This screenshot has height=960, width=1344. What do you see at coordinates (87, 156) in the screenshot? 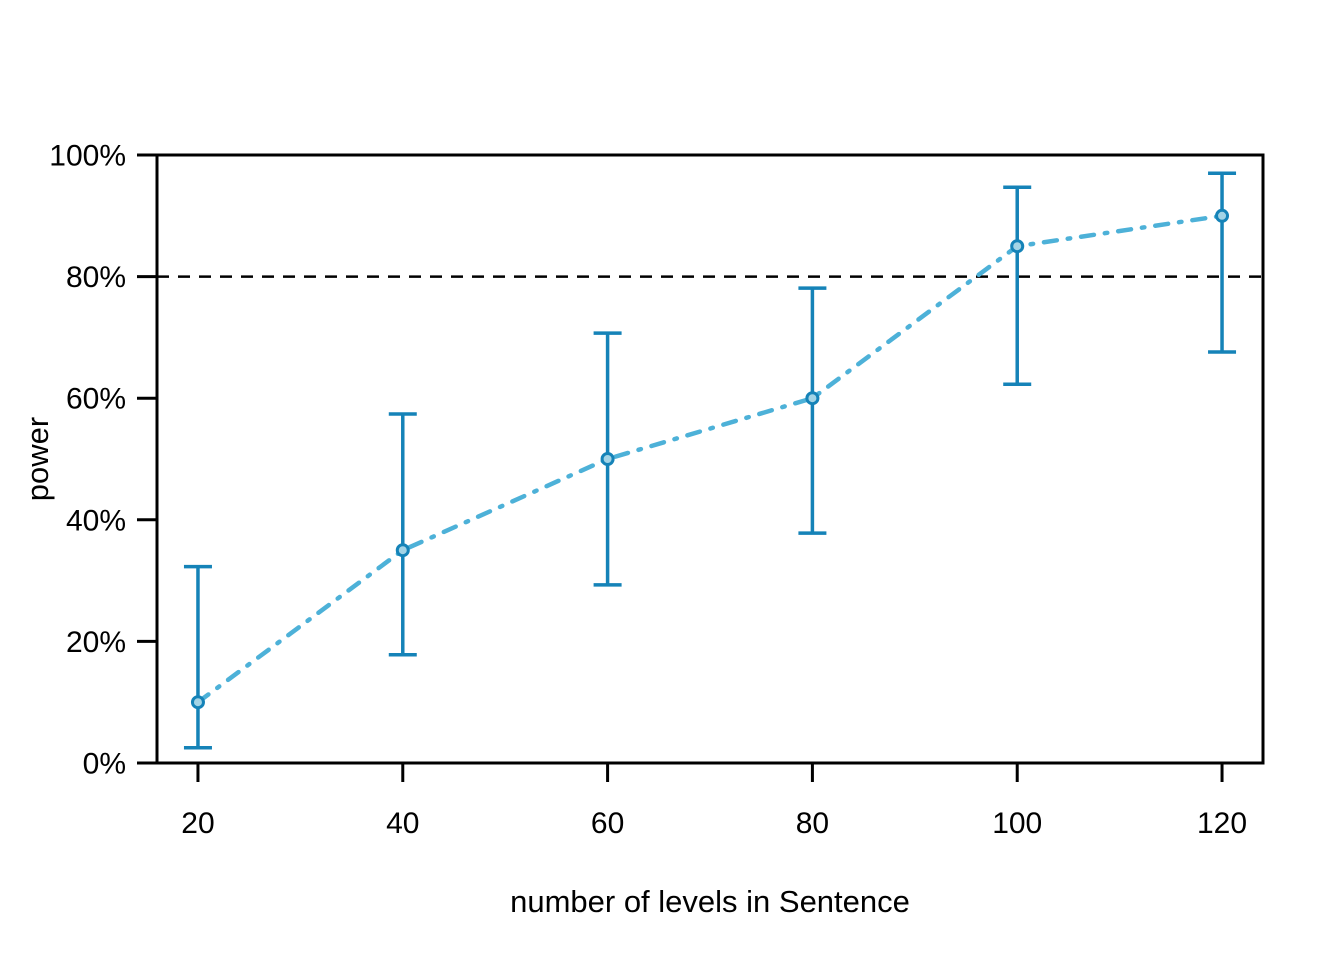
I see `y-axis-tick-label: 100%` at bounding box center [87, 156].